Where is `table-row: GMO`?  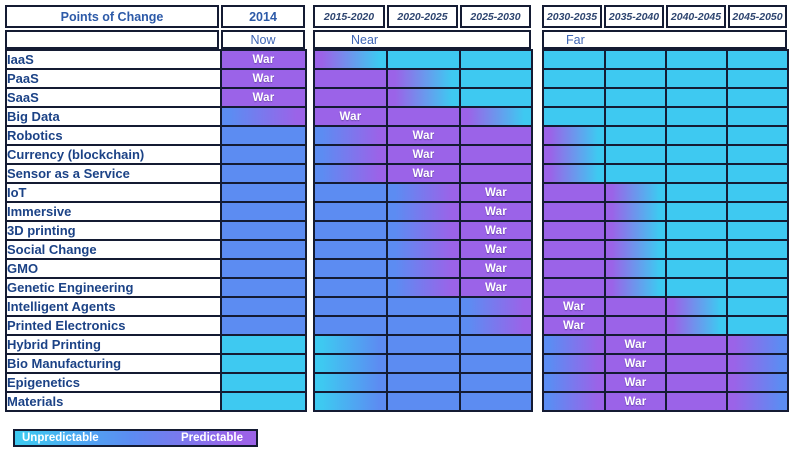
table-row: GMO is located at coordinates (156, 268).